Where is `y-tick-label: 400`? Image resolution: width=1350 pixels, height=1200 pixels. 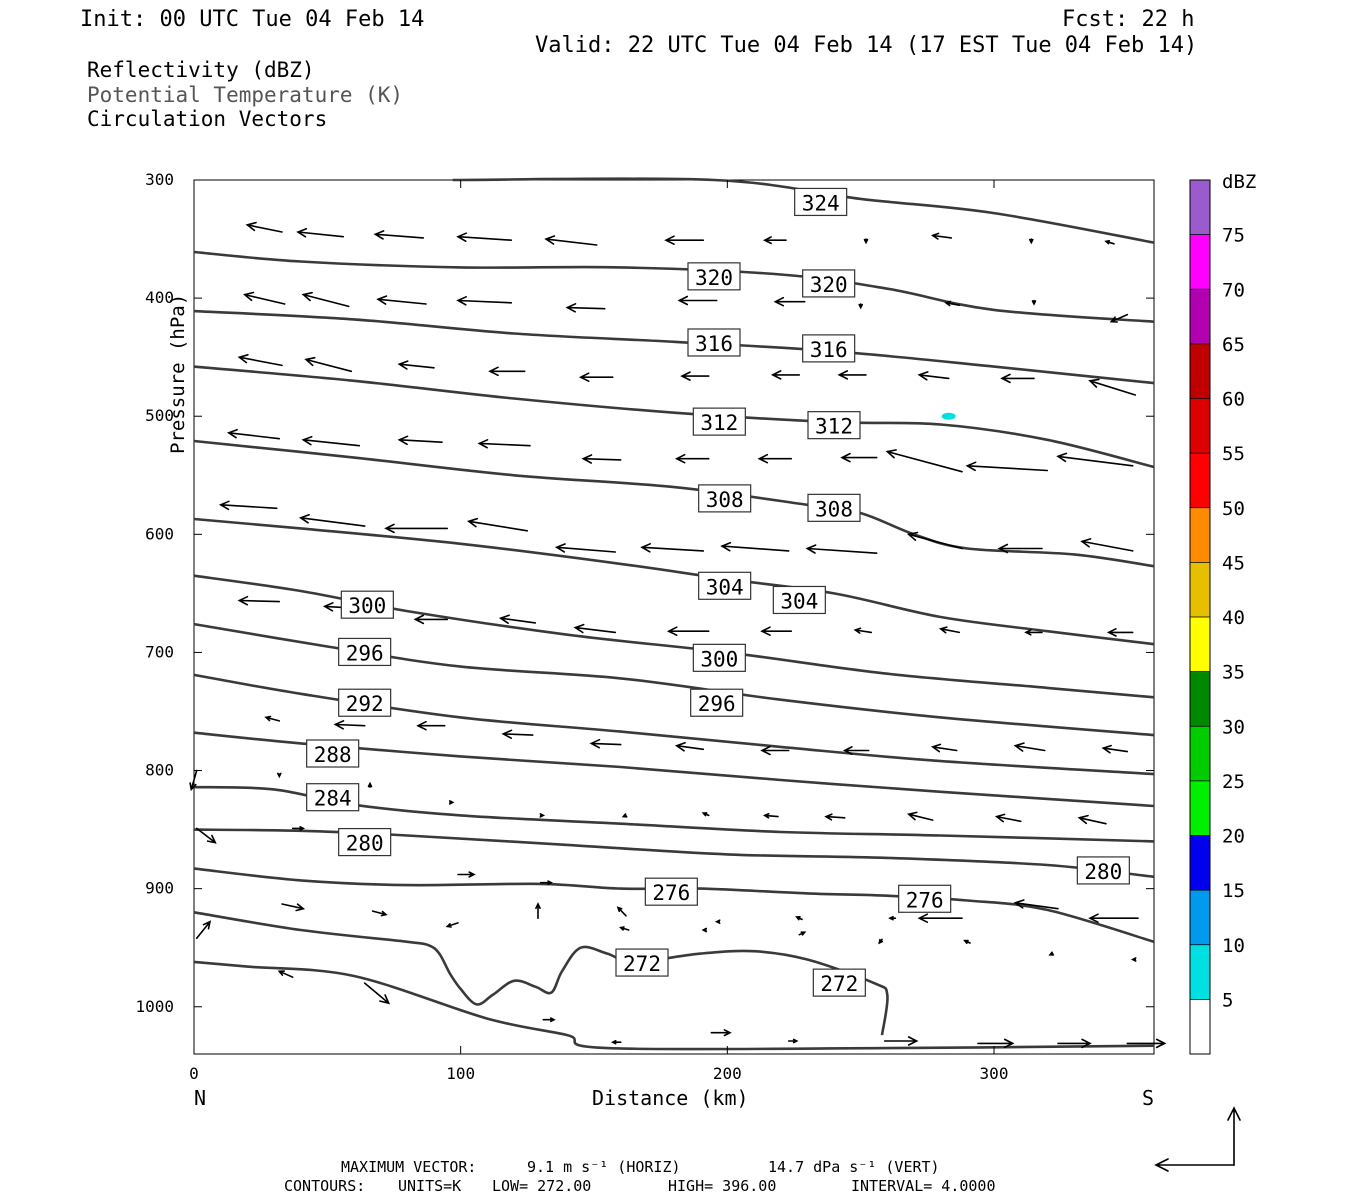
y-tick-label: 400 is located at coordinates (159, 297).